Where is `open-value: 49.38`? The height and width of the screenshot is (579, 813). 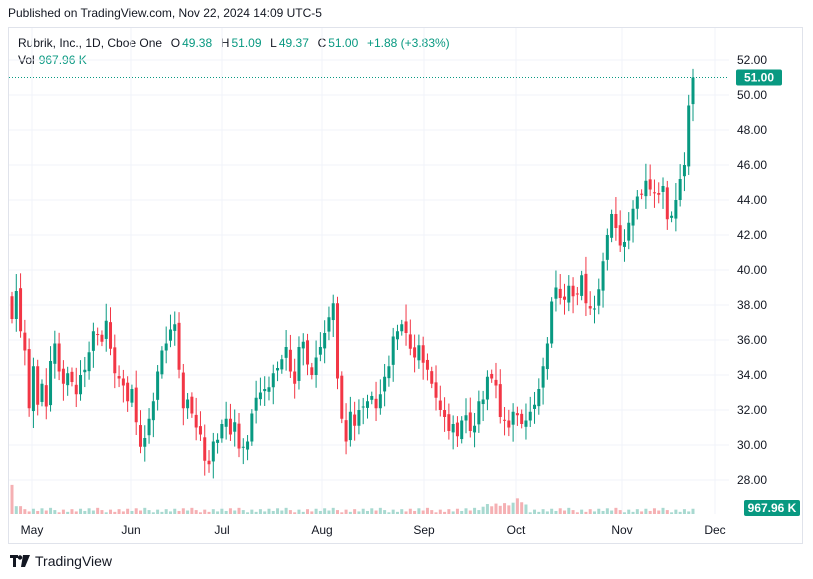 open-value: 49.38 is located at coordinates (197, 43).